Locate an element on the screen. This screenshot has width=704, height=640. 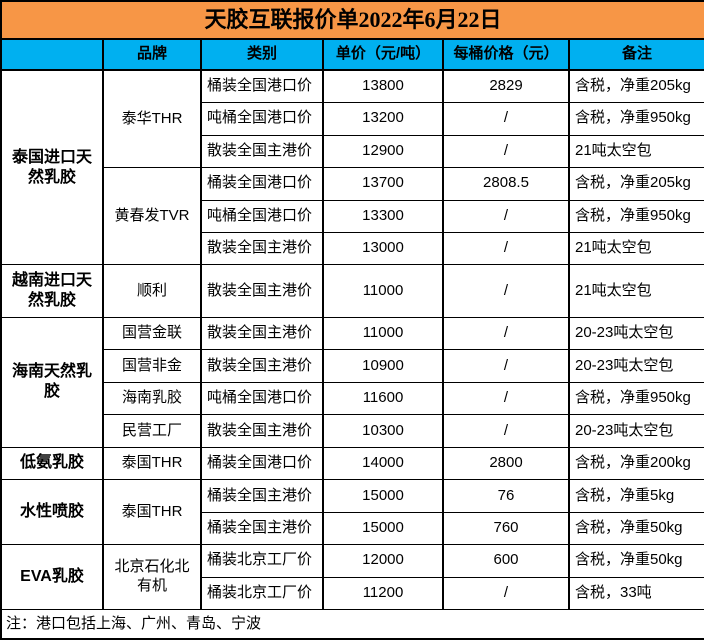
table-row: 海南乳胶 吨桶全国港口价 11600 / 含税，净重950kg is located at coordinates (352, 398).